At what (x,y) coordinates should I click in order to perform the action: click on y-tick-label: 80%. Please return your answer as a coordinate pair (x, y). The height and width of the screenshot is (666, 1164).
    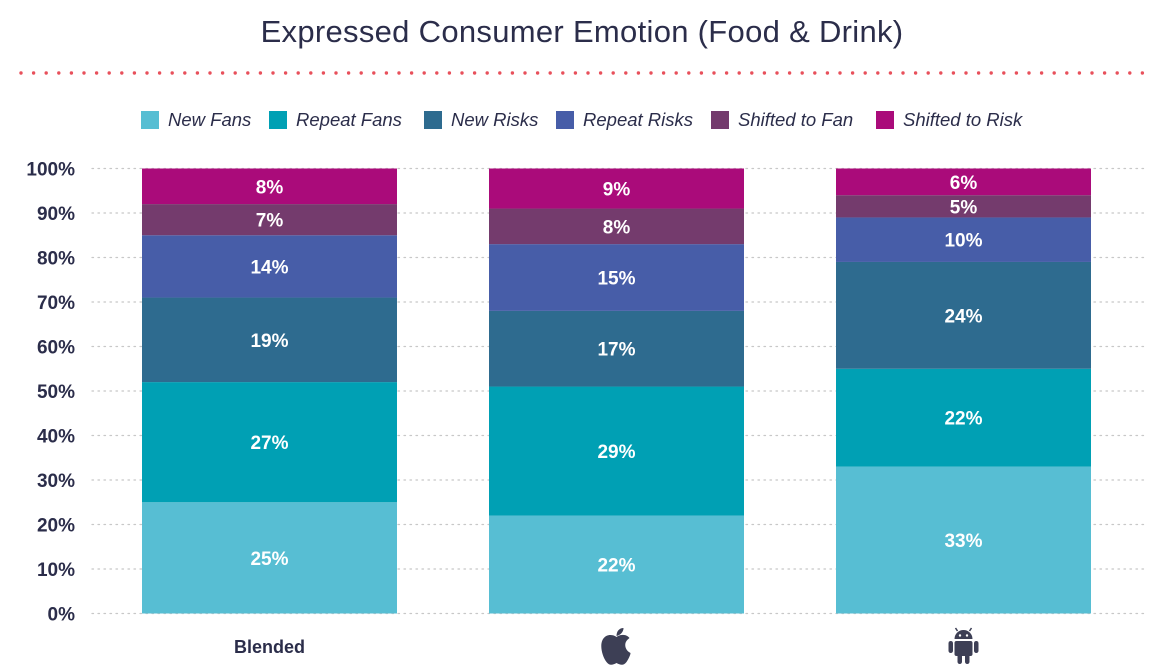
    Looking at the image, I should click on (56, 259).